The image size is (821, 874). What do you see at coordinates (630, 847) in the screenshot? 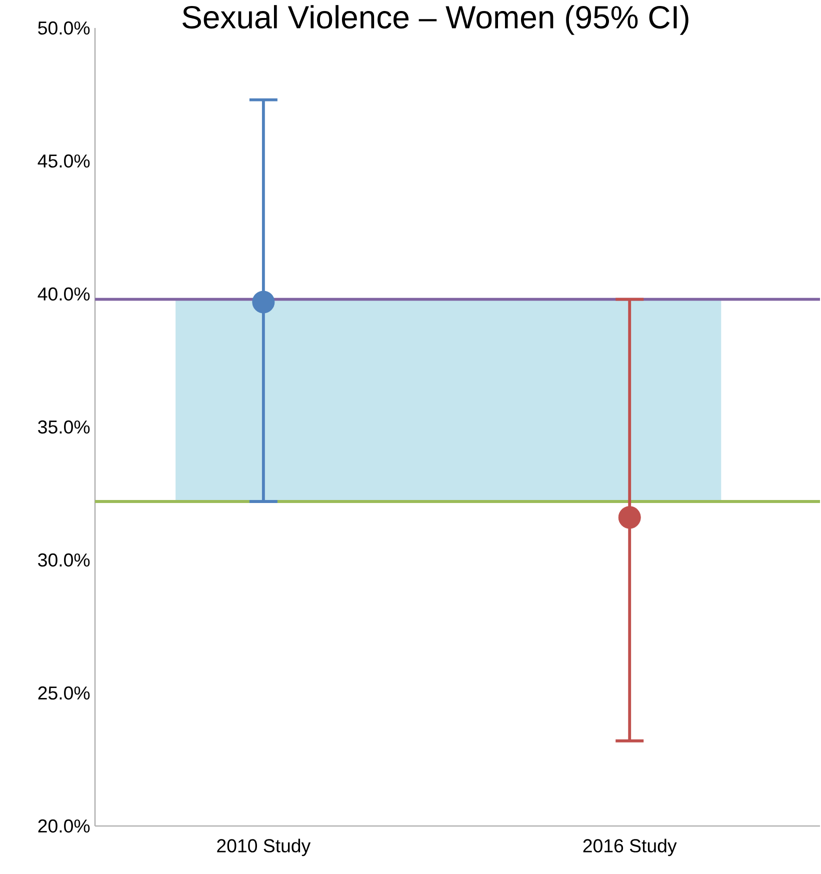
I see `x-tick-label: 2016 Study` at bounding box center [630, 847].